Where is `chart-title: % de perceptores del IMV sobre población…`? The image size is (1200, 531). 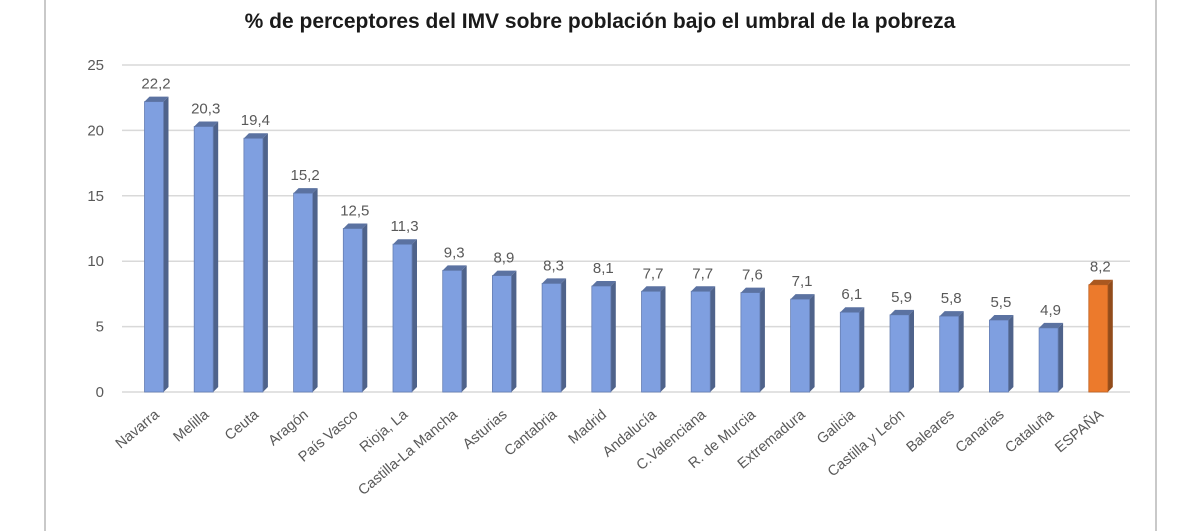 chart-title: % de perceptores del IMV sobre población… is located at coordinates (600, 21).